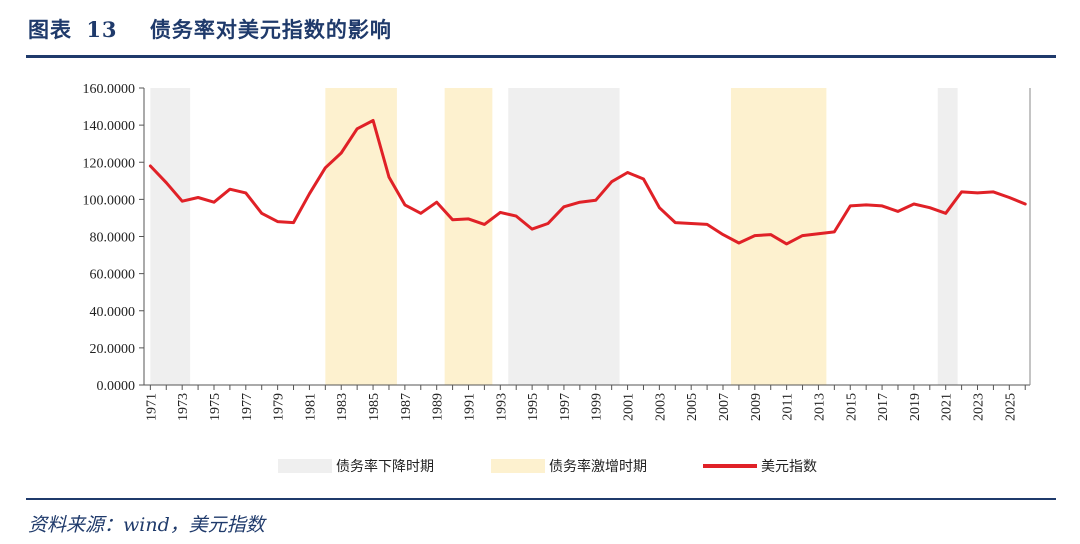  Describe the element at coordinates (385, 466) in the screenshot. I see `legend-label-debt_decline: 债务率下降时期` at that location.